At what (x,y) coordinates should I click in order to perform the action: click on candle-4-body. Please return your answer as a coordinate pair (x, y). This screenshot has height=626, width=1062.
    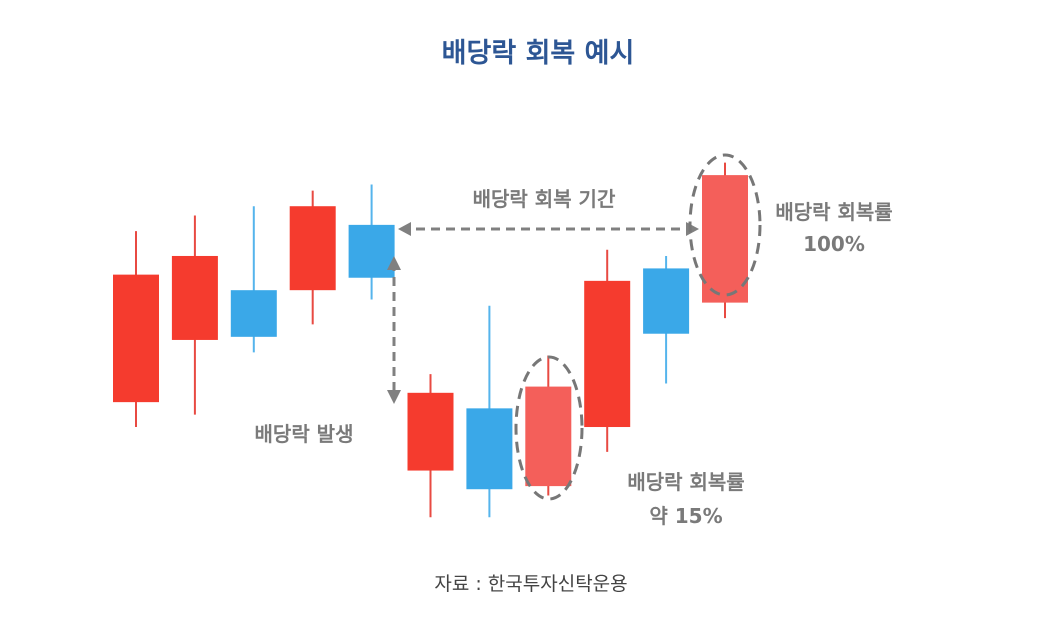
    Looking at the image, I should click on (312, 248).